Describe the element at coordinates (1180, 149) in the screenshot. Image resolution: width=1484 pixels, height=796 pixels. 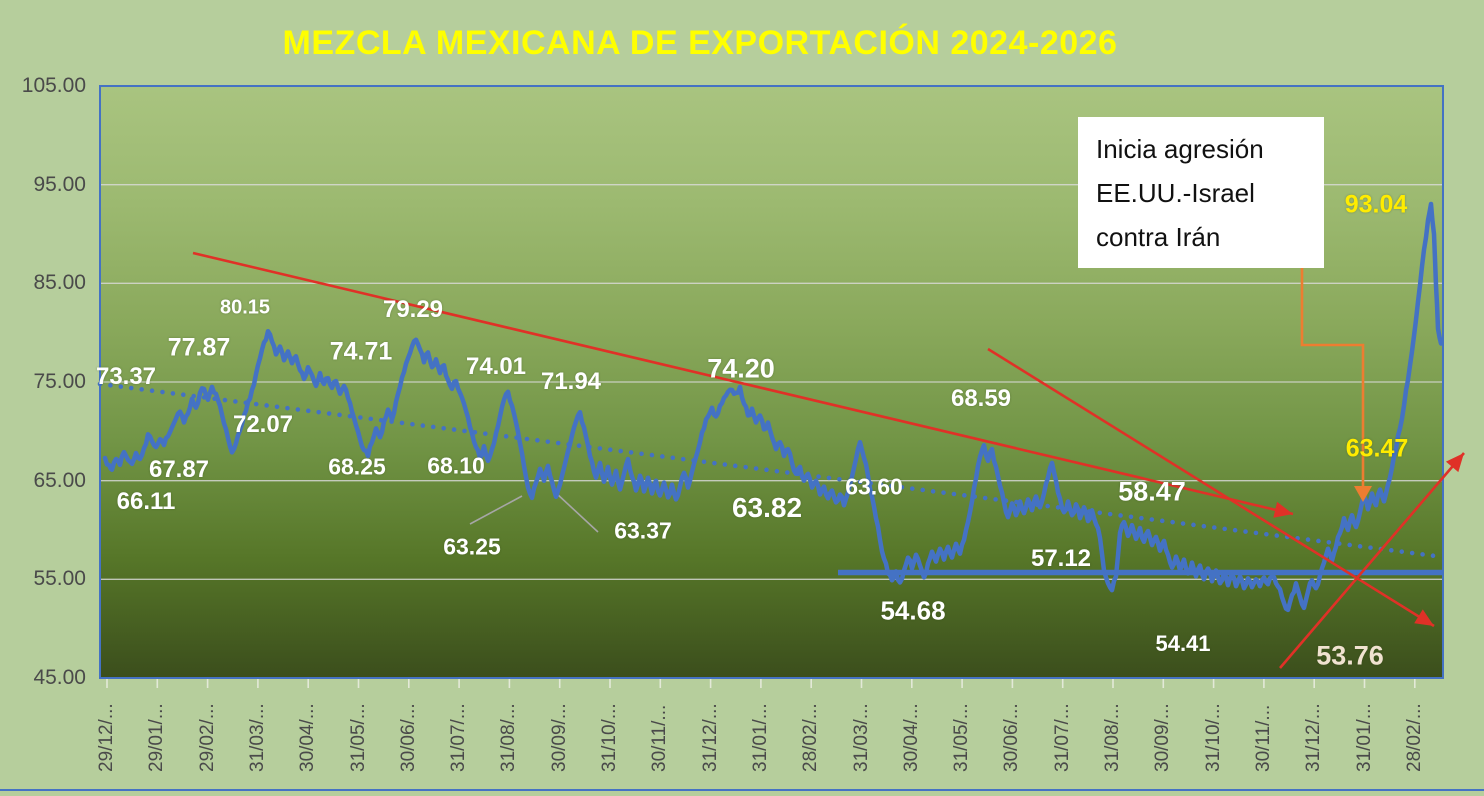
I see `annotation-line: Inicia agresión` at that location.